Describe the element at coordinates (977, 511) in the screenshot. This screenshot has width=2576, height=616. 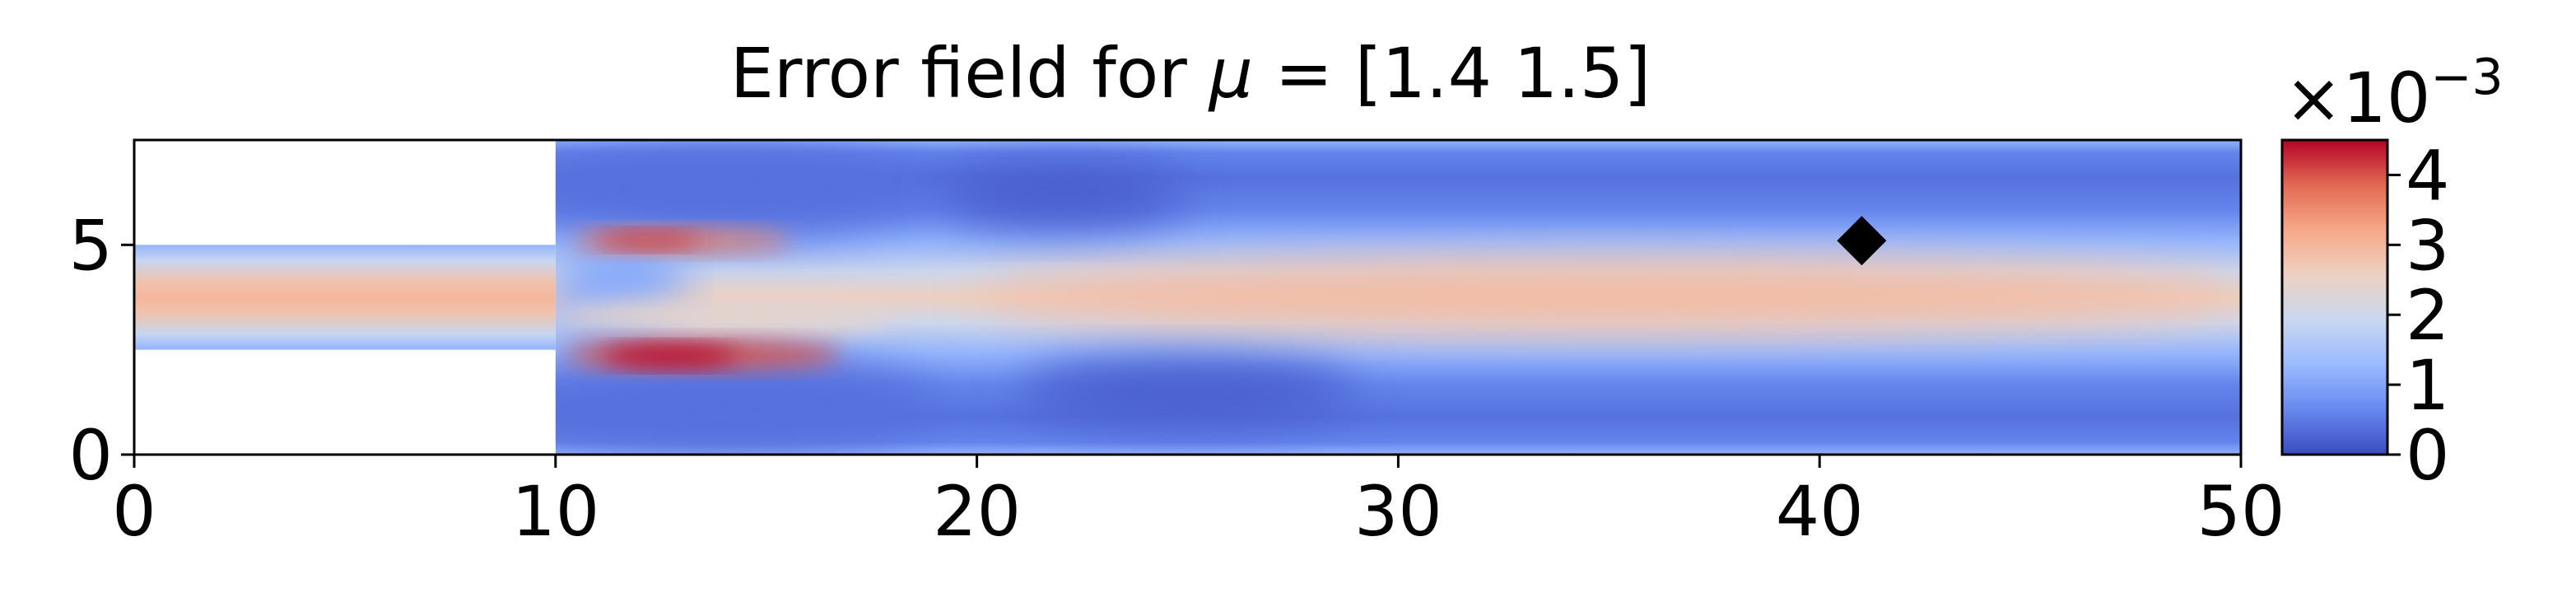
I see `x-tick-label: 20` at that location.